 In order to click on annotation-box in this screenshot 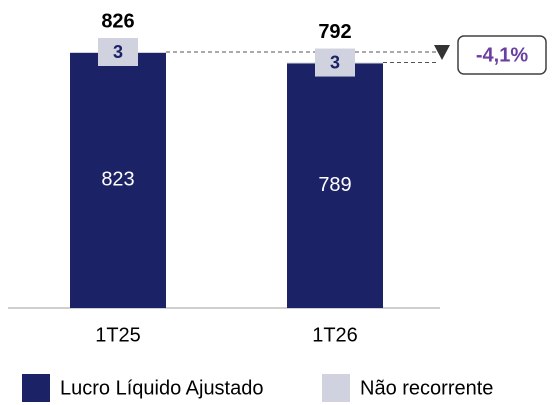, I will do `click(502, 55)`.